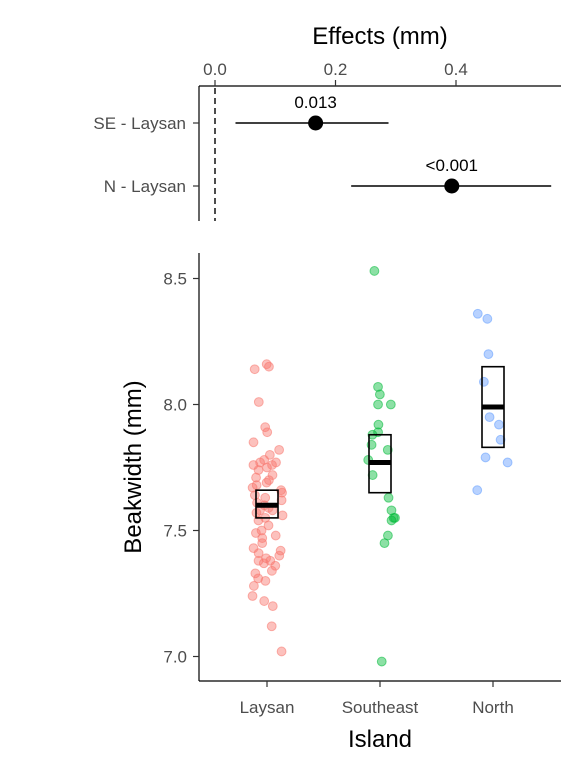  Describe the element at coordinates (175, 531) in the screenshot. I see `main-y-tick-label: 7.5` at that location.